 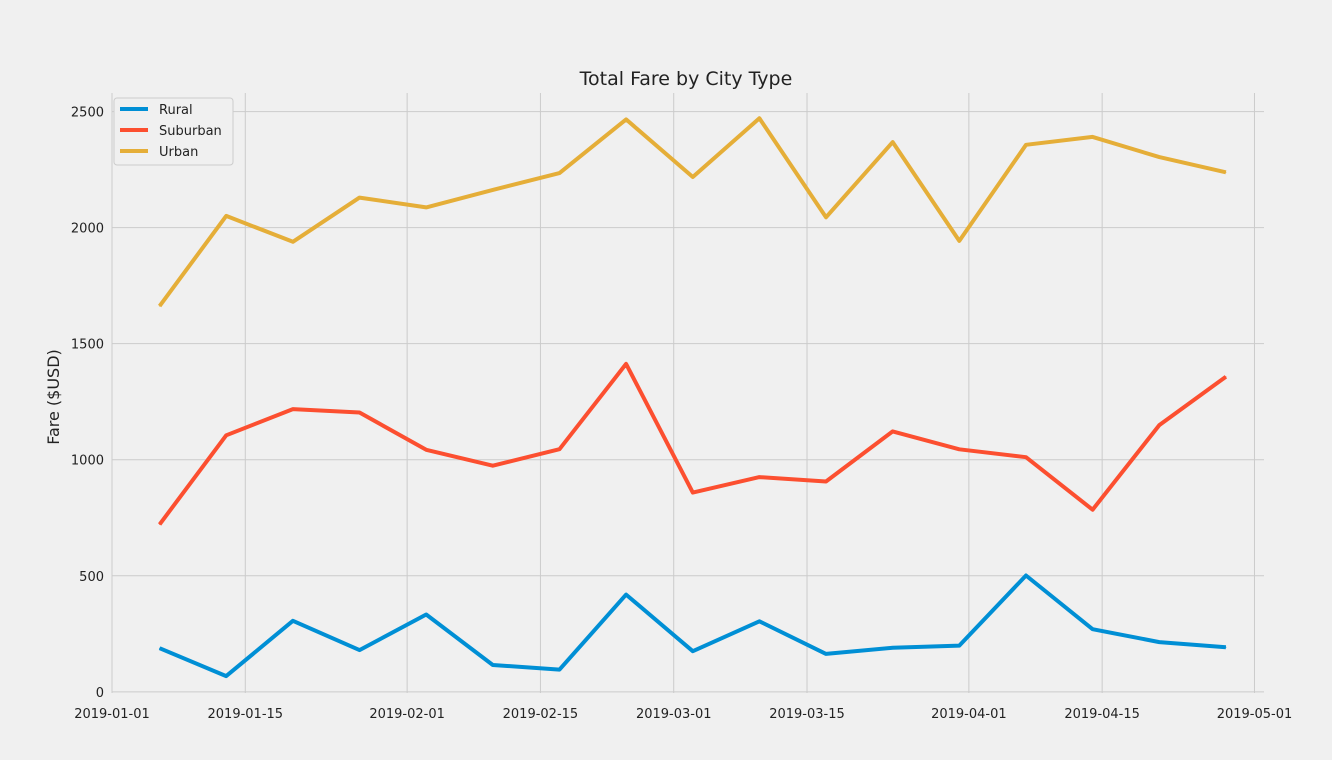 What do you see at coordinates (87, 113) in the screenshot?
I see `y-tick-label: 2500` at bounding box center [87, 113].